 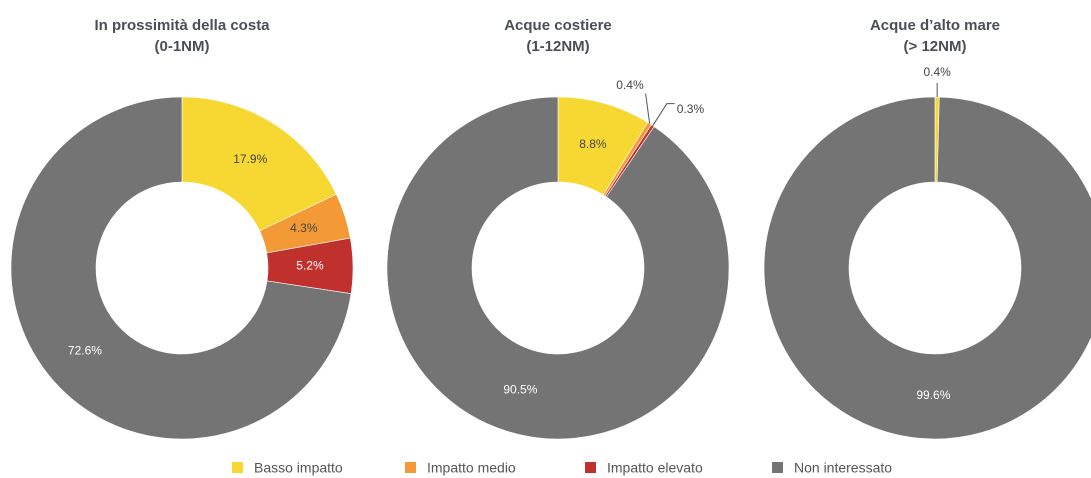 What do you see at coordinates (298, 468) in the screenshot?
I see `legend-label: Basso impatto` at bounding box center [298, 468].